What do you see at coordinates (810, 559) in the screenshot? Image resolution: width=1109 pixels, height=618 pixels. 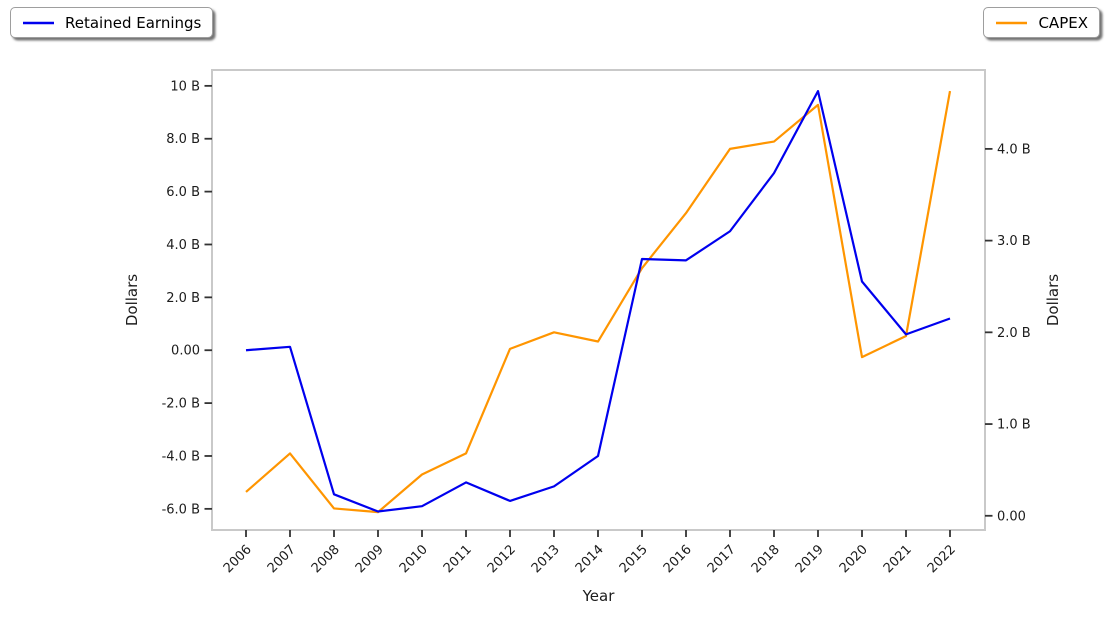 I see `x-axis-tick-label: 2019` at bounding box center [810, 559].